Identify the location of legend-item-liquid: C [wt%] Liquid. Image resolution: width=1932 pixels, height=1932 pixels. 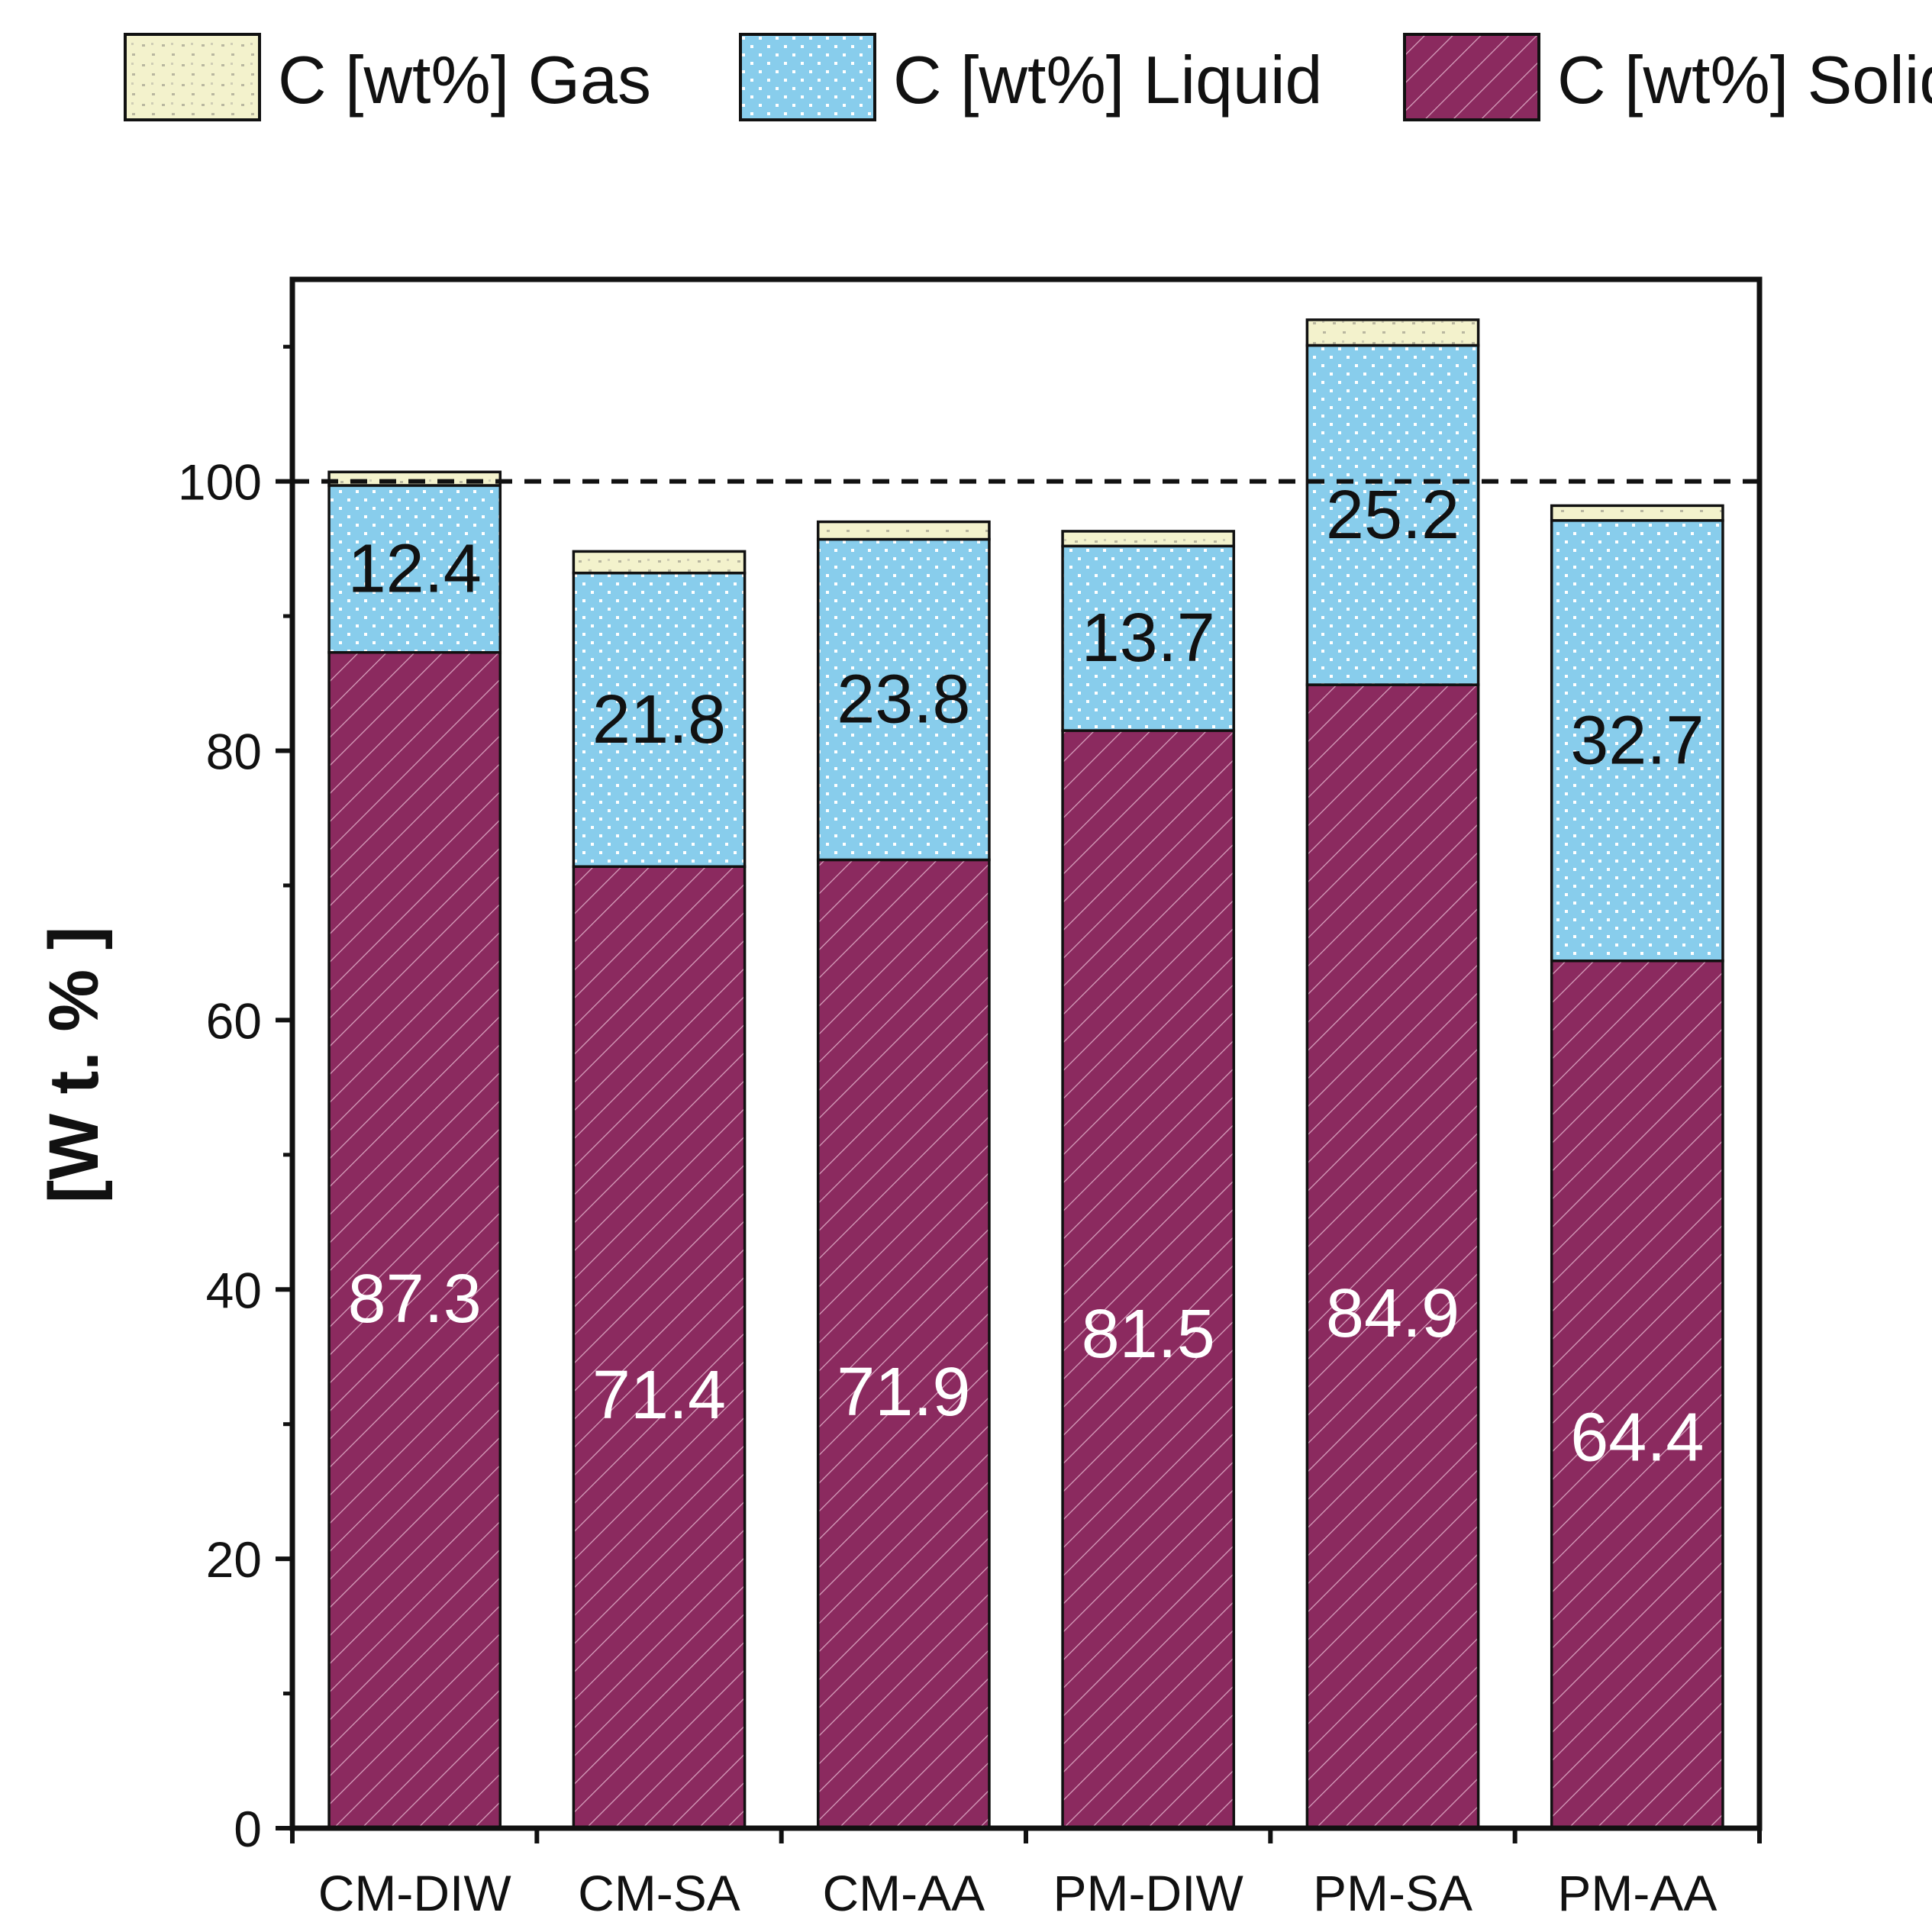
(1030, 77).